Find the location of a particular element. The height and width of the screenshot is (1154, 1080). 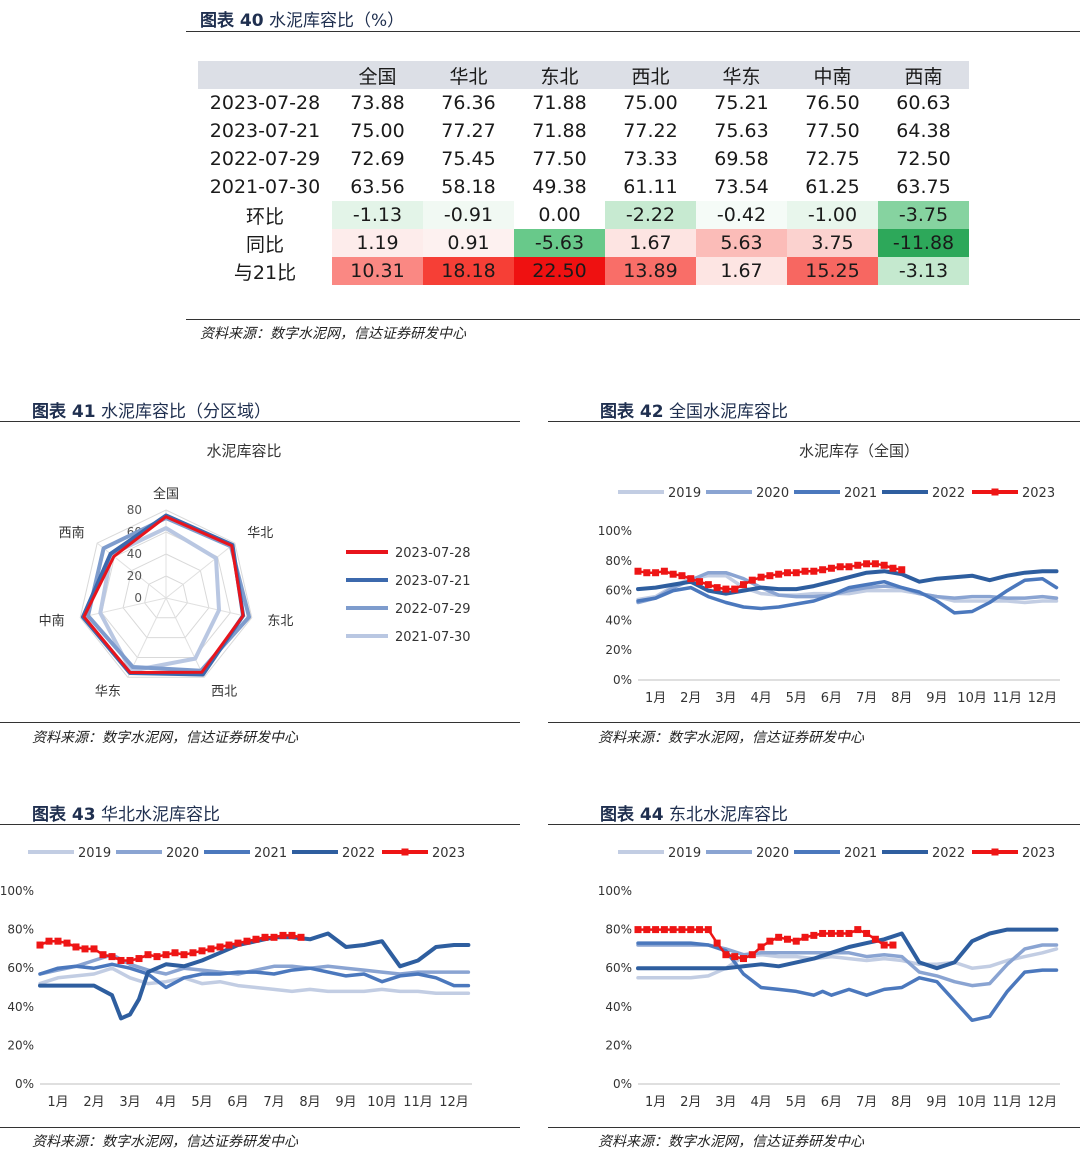

table-cell: -5.63 is located at coordinates (559, 243).